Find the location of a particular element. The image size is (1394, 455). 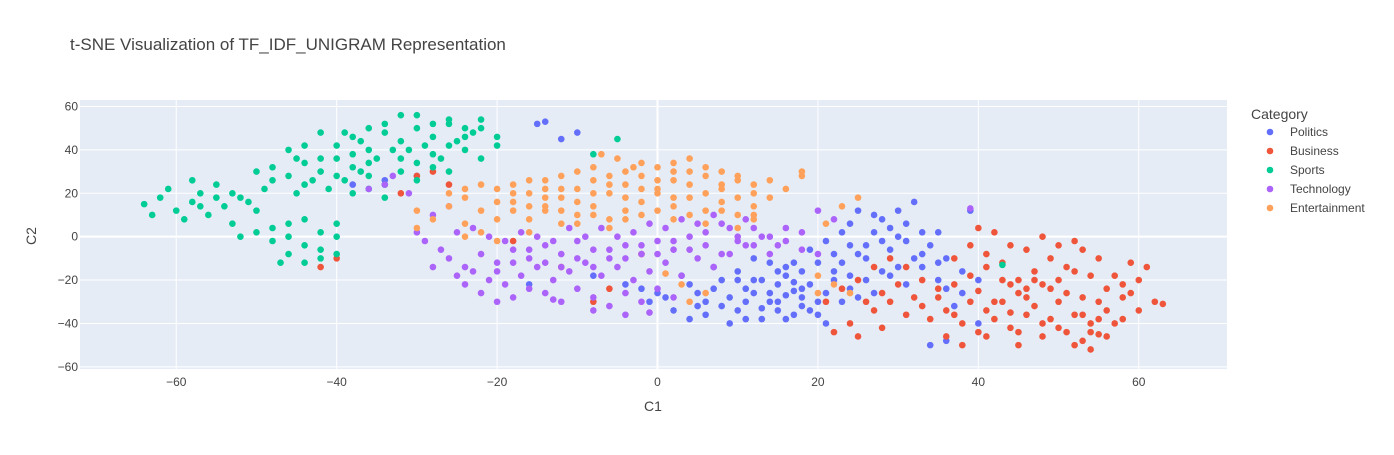

legend-item-entertainment: Entertainment is located at coordinates (1316, 208).